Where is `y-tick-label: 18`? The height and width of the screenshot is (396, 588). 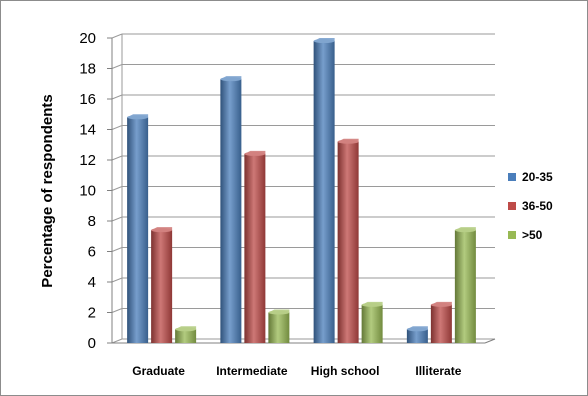
y-tick-label: 18 is located at coordinates (87, 69).